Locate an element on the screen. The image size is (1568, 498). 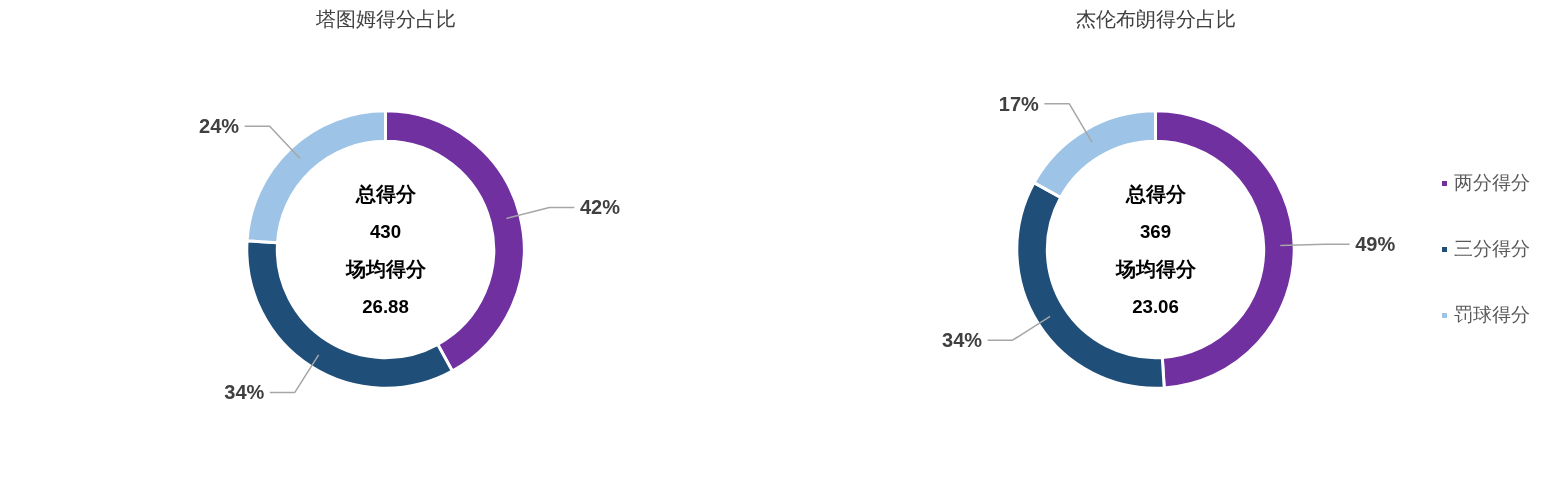
text: 26.88 is located at coordinates (385, 306).